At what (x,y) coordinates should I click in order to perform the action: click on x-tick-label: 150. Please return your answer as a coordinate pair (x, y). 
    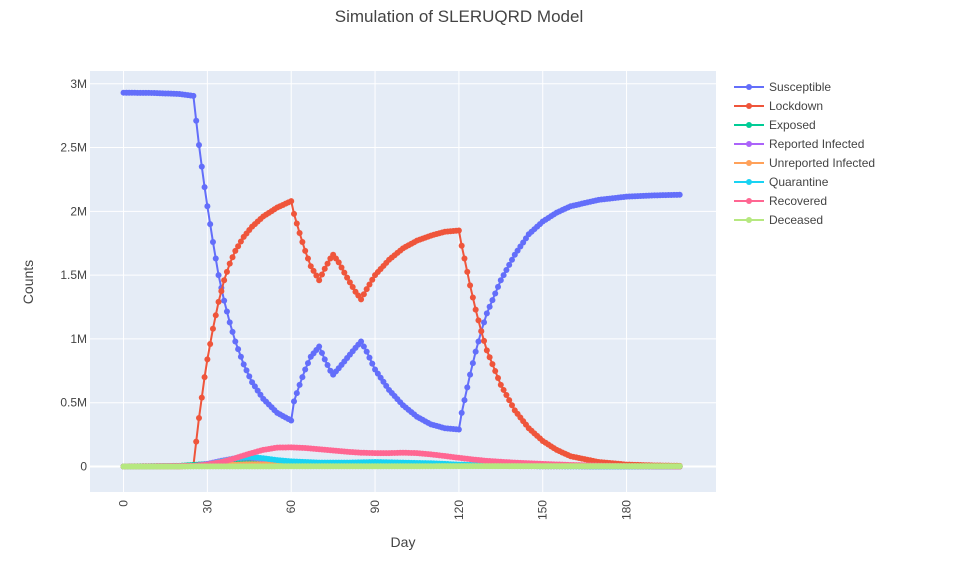
    Looking at the image, I should click on (543, 510).